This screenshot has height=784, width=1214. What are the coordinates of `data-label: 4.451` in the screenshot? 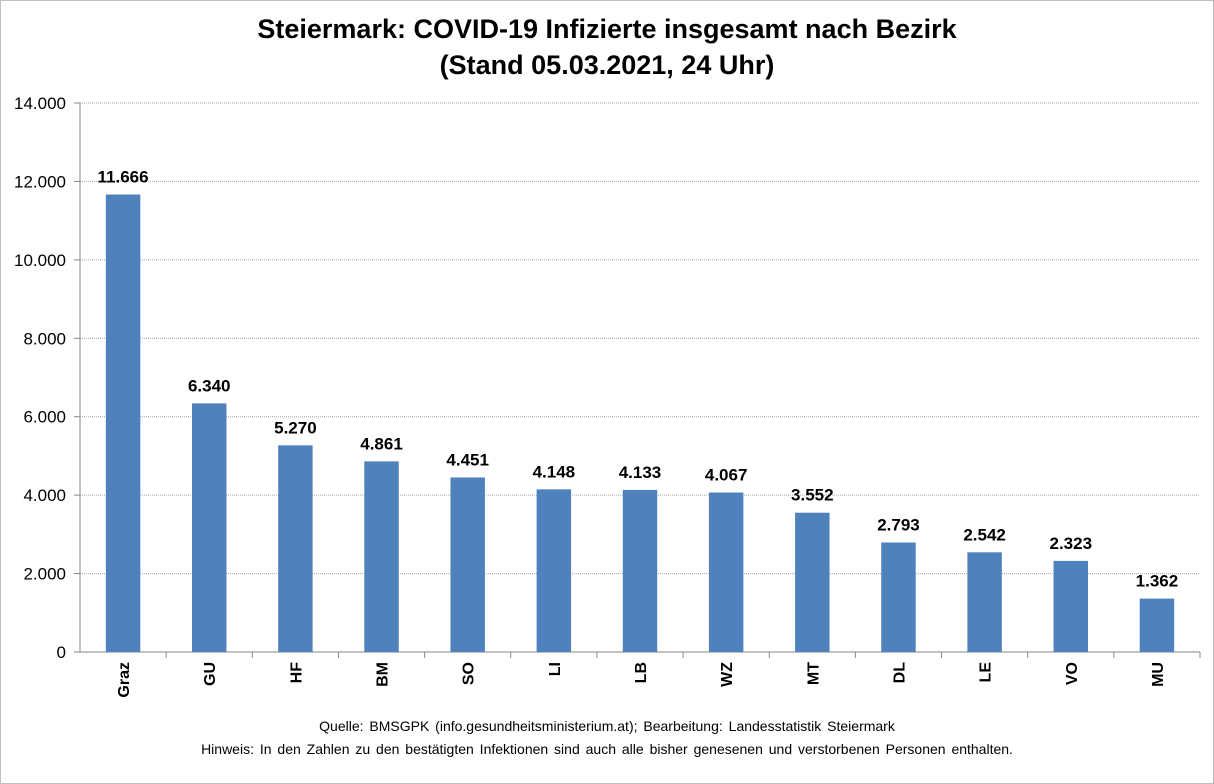 It's located at (467, 459).